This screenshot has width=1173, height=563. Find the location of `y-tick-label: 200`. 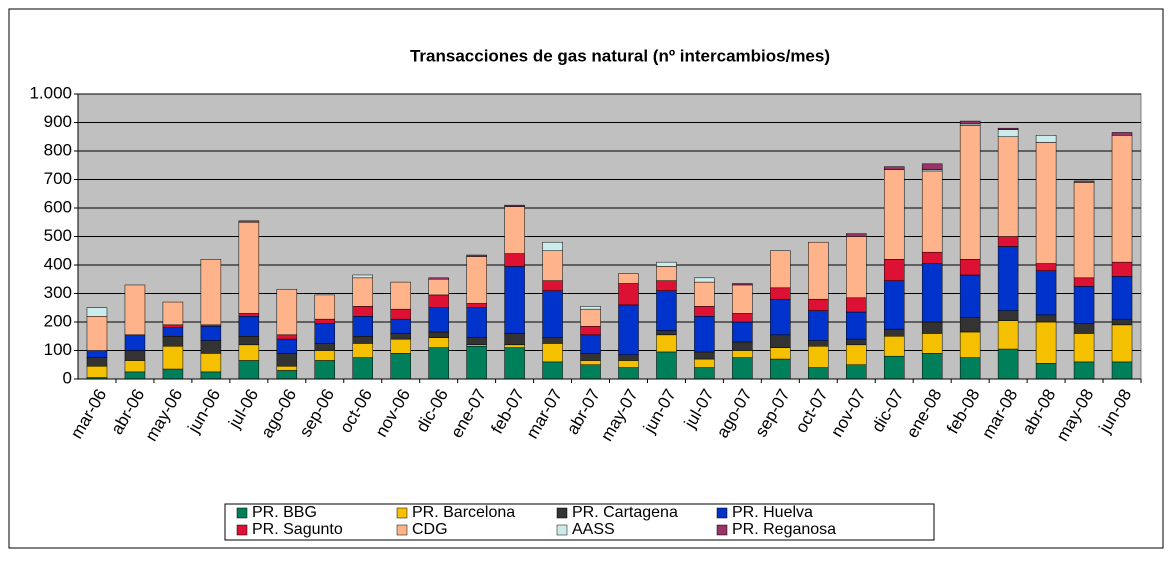

y-tick-label: 200 is located at coordinates (58, 320).